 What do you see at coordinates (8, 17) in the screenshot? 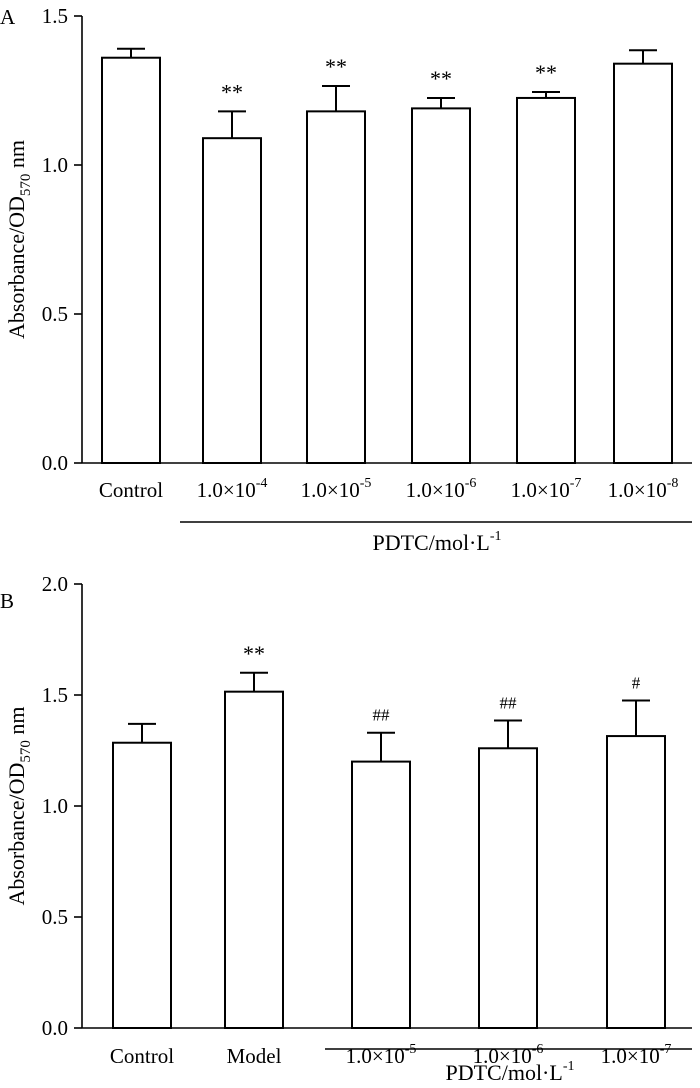
I see `panel-label: A` at bounding box center [8, 17].